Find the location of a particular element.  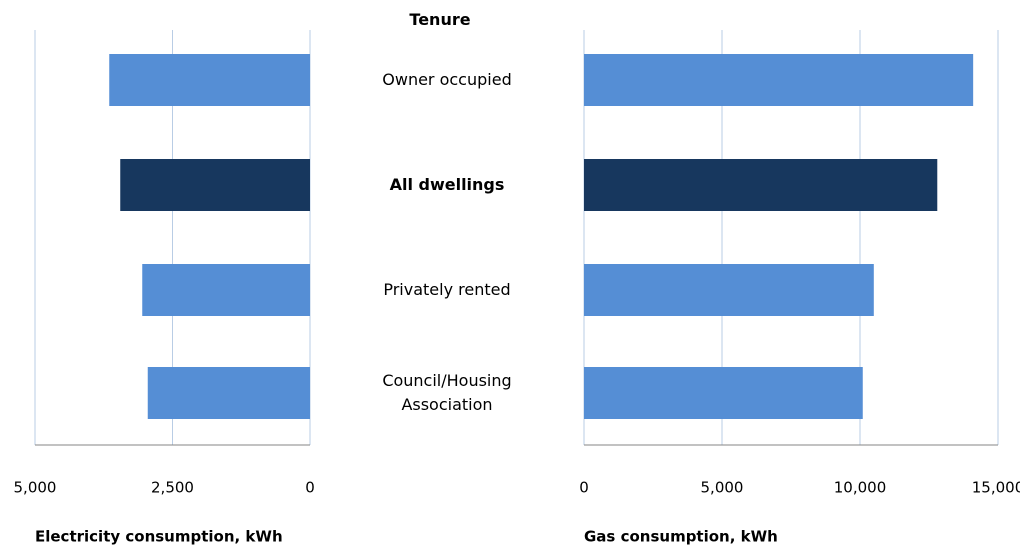

chart-title: Tenure is located at coordinates (440, 19).